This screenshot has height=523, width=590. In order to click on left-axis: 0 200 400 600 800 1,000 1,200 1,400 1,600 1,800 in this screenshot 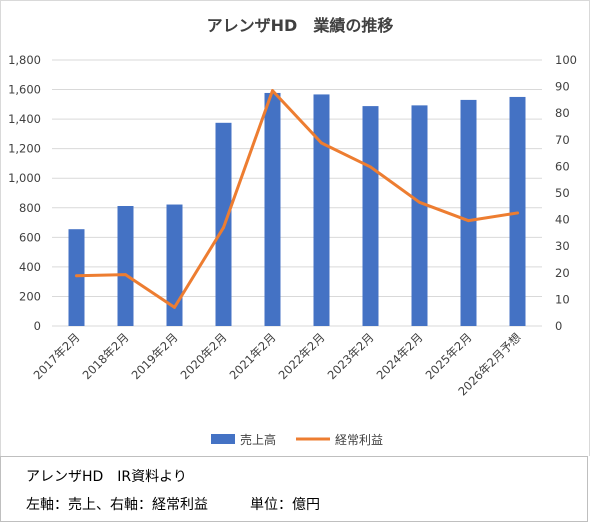, I will do `click(24, 193)`.